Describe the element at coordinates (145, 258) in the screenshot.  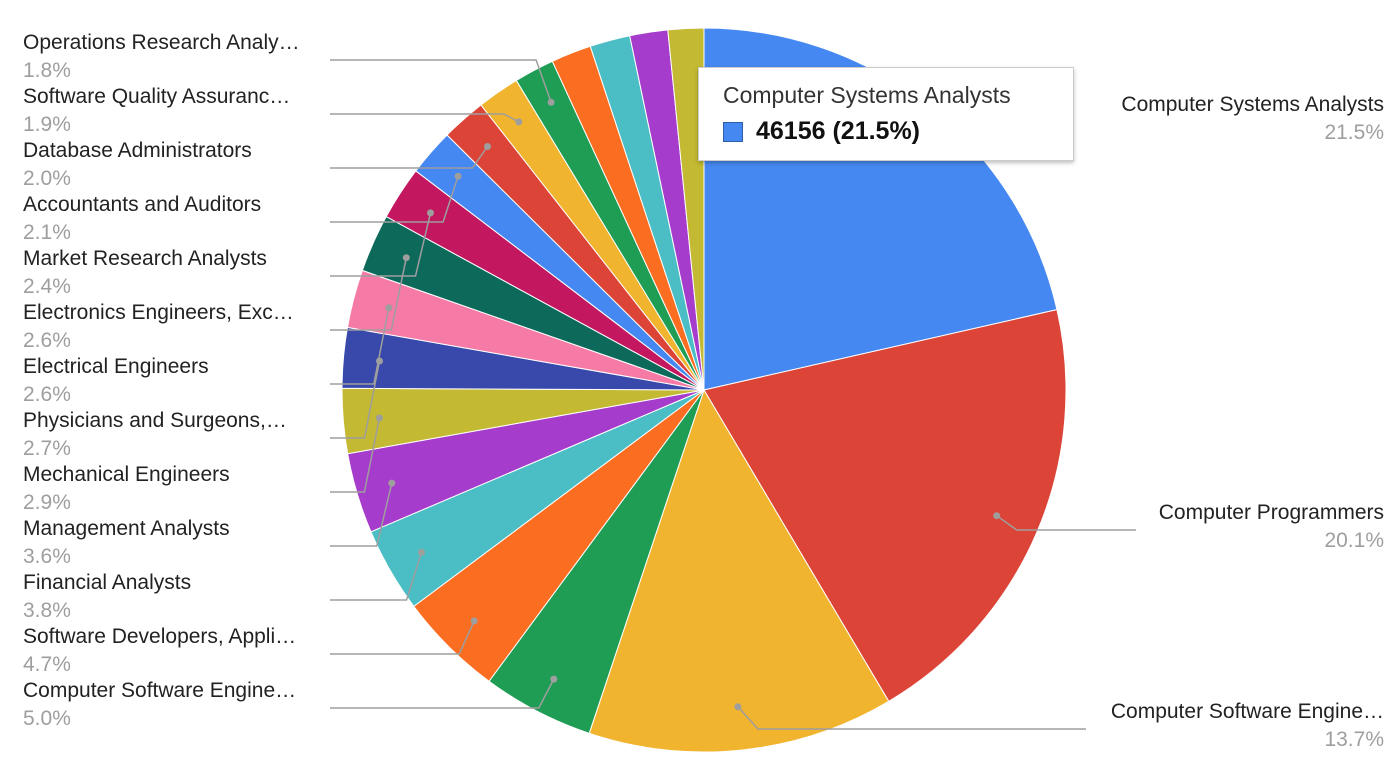
I see `slice-label: Market Research Analysts` at that location.